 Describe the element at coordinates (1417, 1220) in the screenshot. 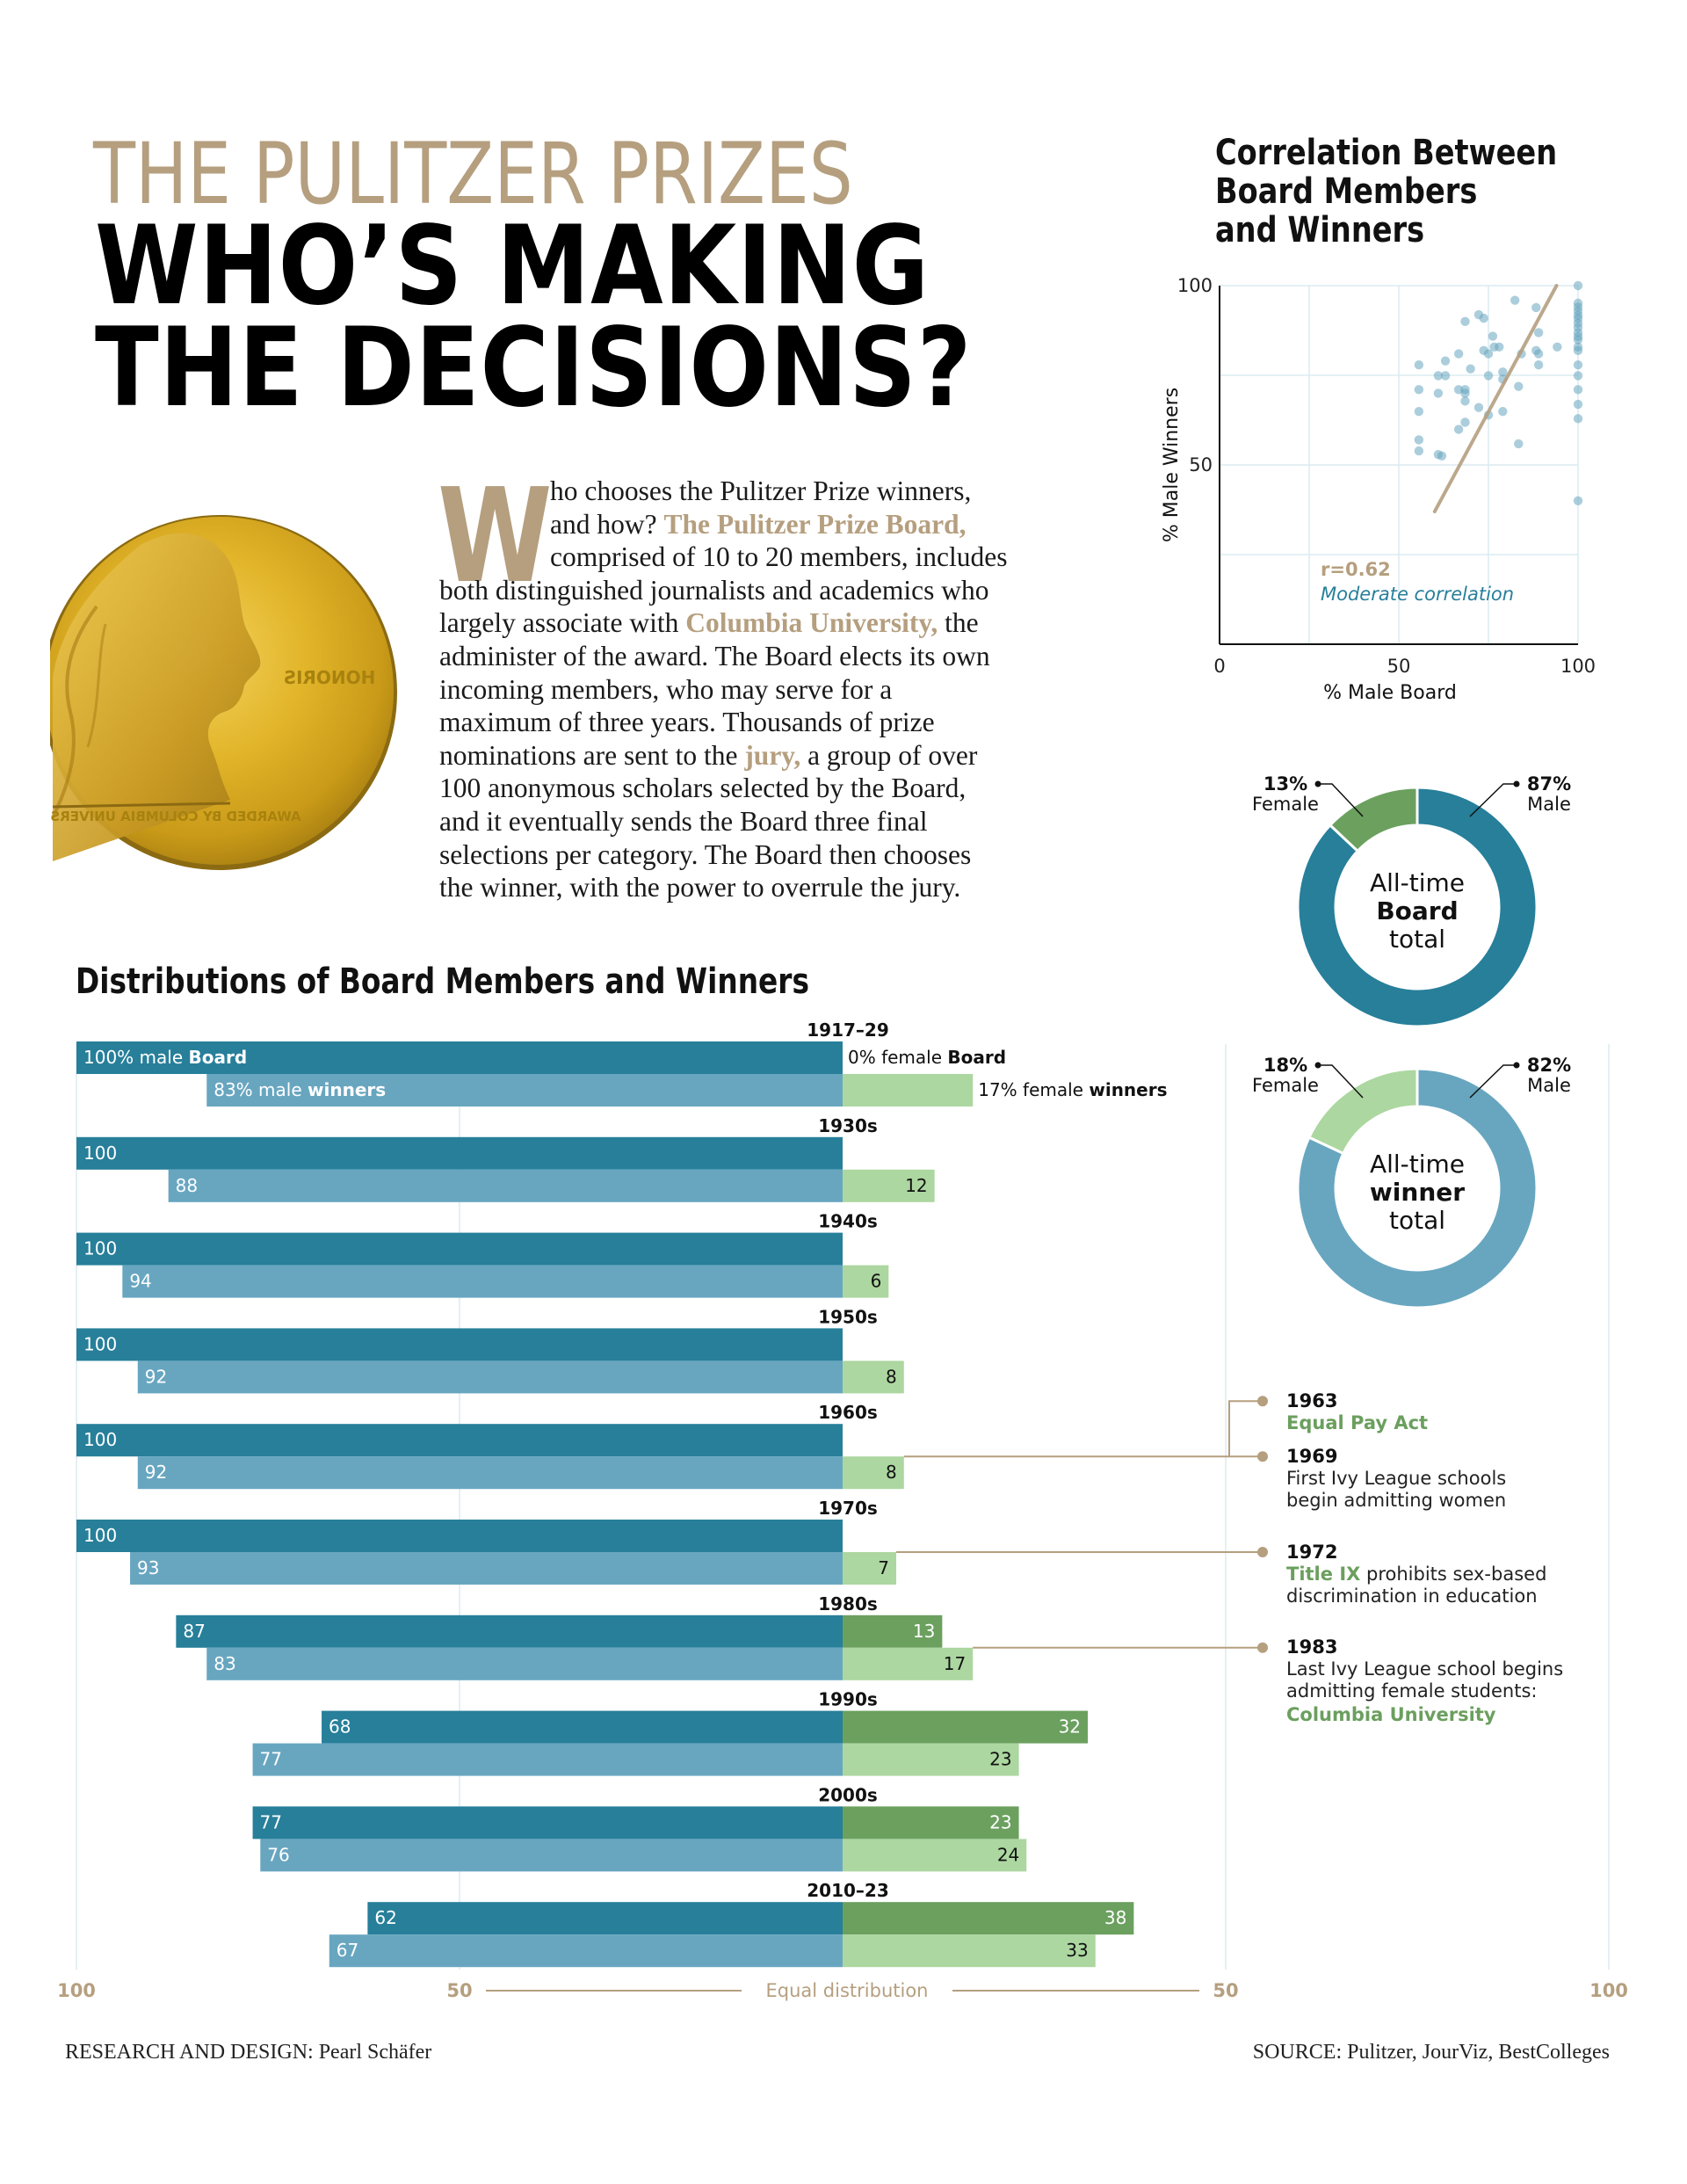

I see `donut-center-text: total` at that location.